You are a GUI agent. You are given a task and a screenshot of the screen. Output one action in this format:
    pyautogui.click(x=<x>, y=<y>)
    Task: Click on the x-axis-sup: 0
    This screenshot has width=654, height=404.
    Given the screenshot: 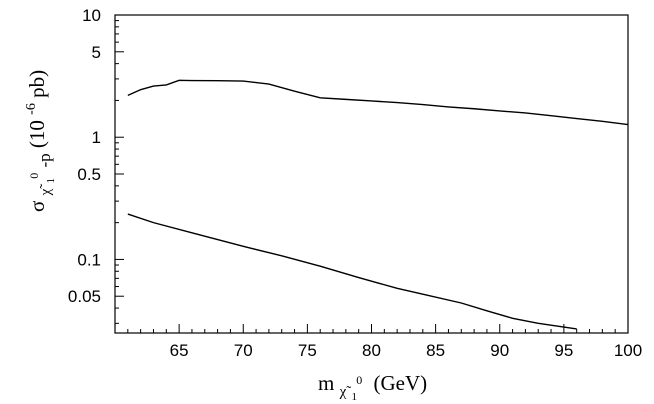 What is the action you would take?
    pyautogui.click(x=359, y=380)
    